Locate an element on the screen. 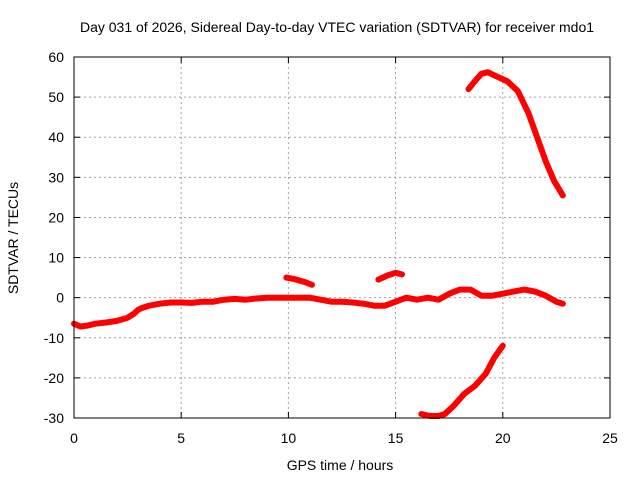 This screenshot has width=640, height=480. x-tick-label: 20 is located at coordinates (503, 438).